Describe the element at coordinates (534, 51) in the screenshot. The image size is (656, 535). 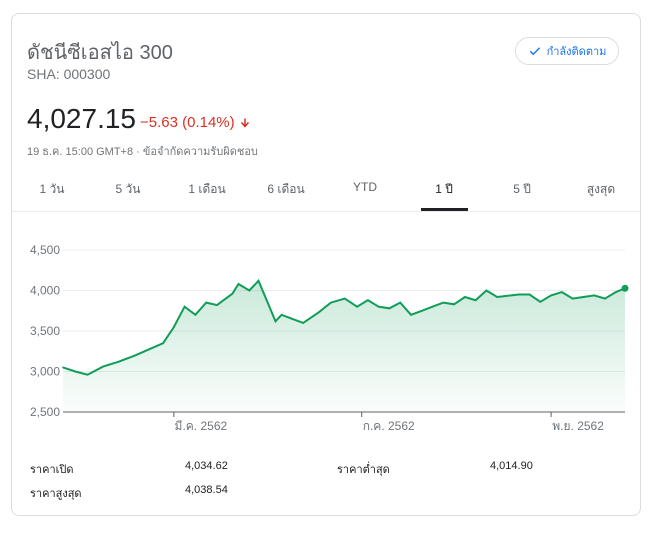
I see `check-icon` at that location.